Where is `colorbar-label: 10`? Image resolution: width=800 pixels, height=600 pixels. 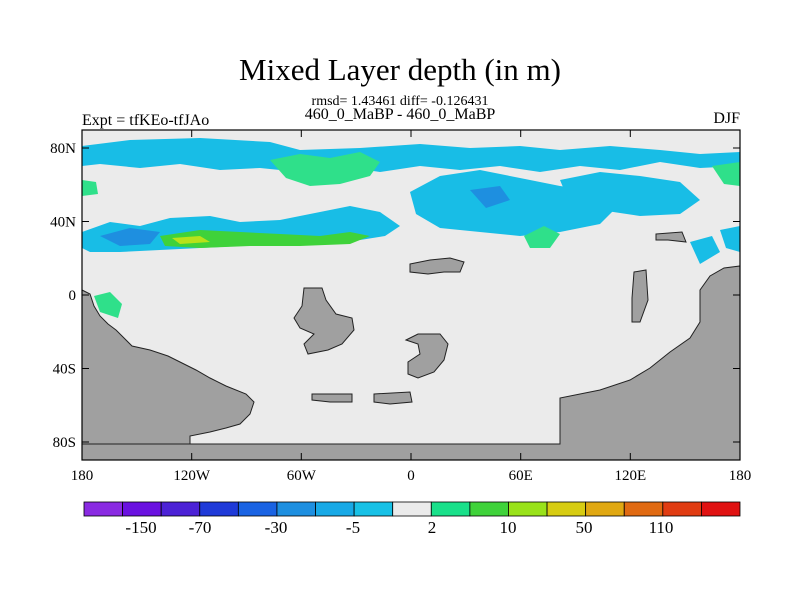
colorbar-label: 10 is located at coordinates (508, 527).